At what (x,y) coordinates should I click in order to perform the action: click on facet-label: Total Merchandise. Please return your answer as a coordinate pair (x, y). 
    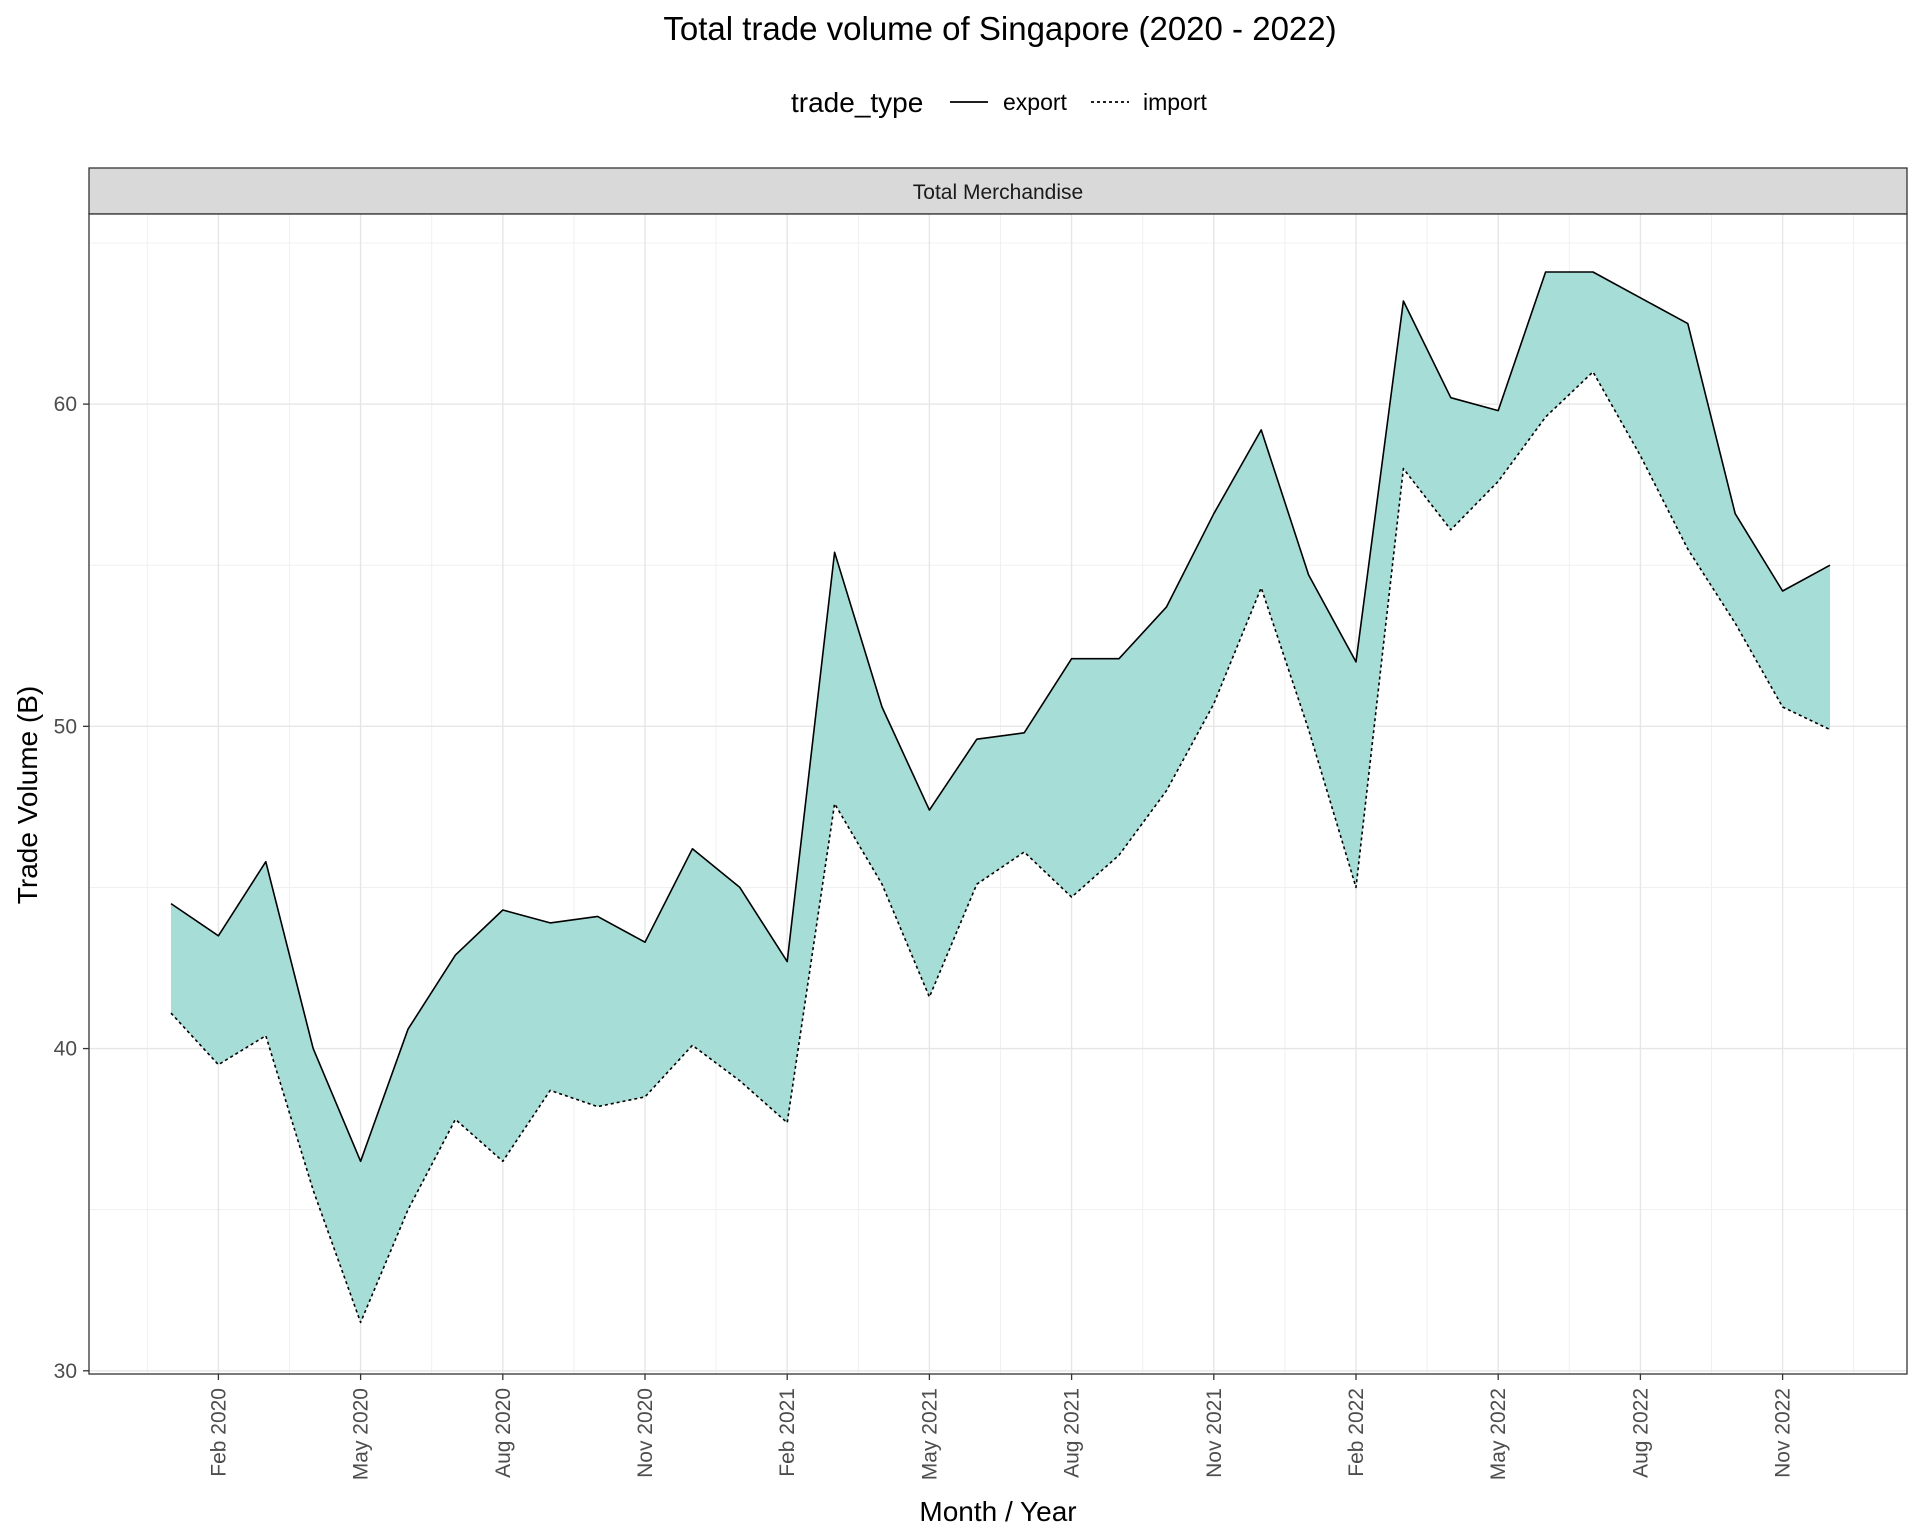
    Looking at the image, I should click on (998, 192).